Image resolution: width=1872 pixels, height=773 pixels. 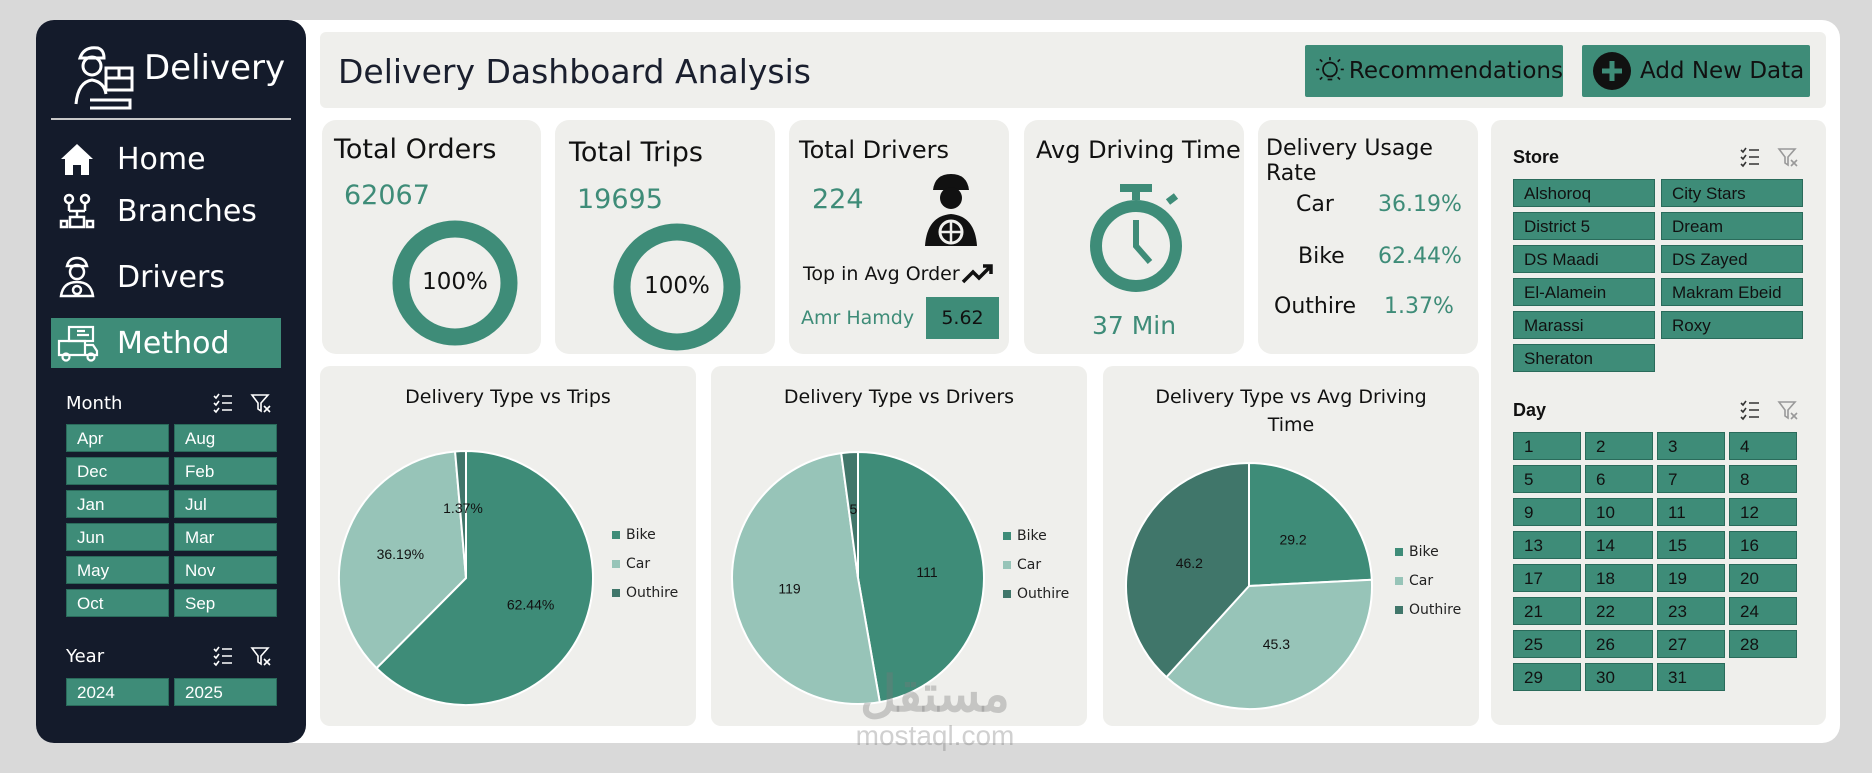 What do you see at coordinates (926, 572) in the screenshot?
I see `pie-data-label: 111` at bounding box center [926, 572].